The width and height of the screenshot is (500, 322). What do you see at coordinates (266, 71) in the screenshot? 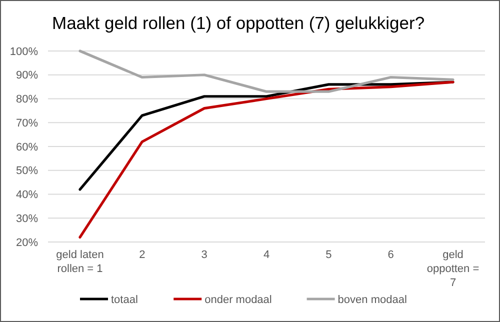
I see `line-series` at bounding box center [266, 71].